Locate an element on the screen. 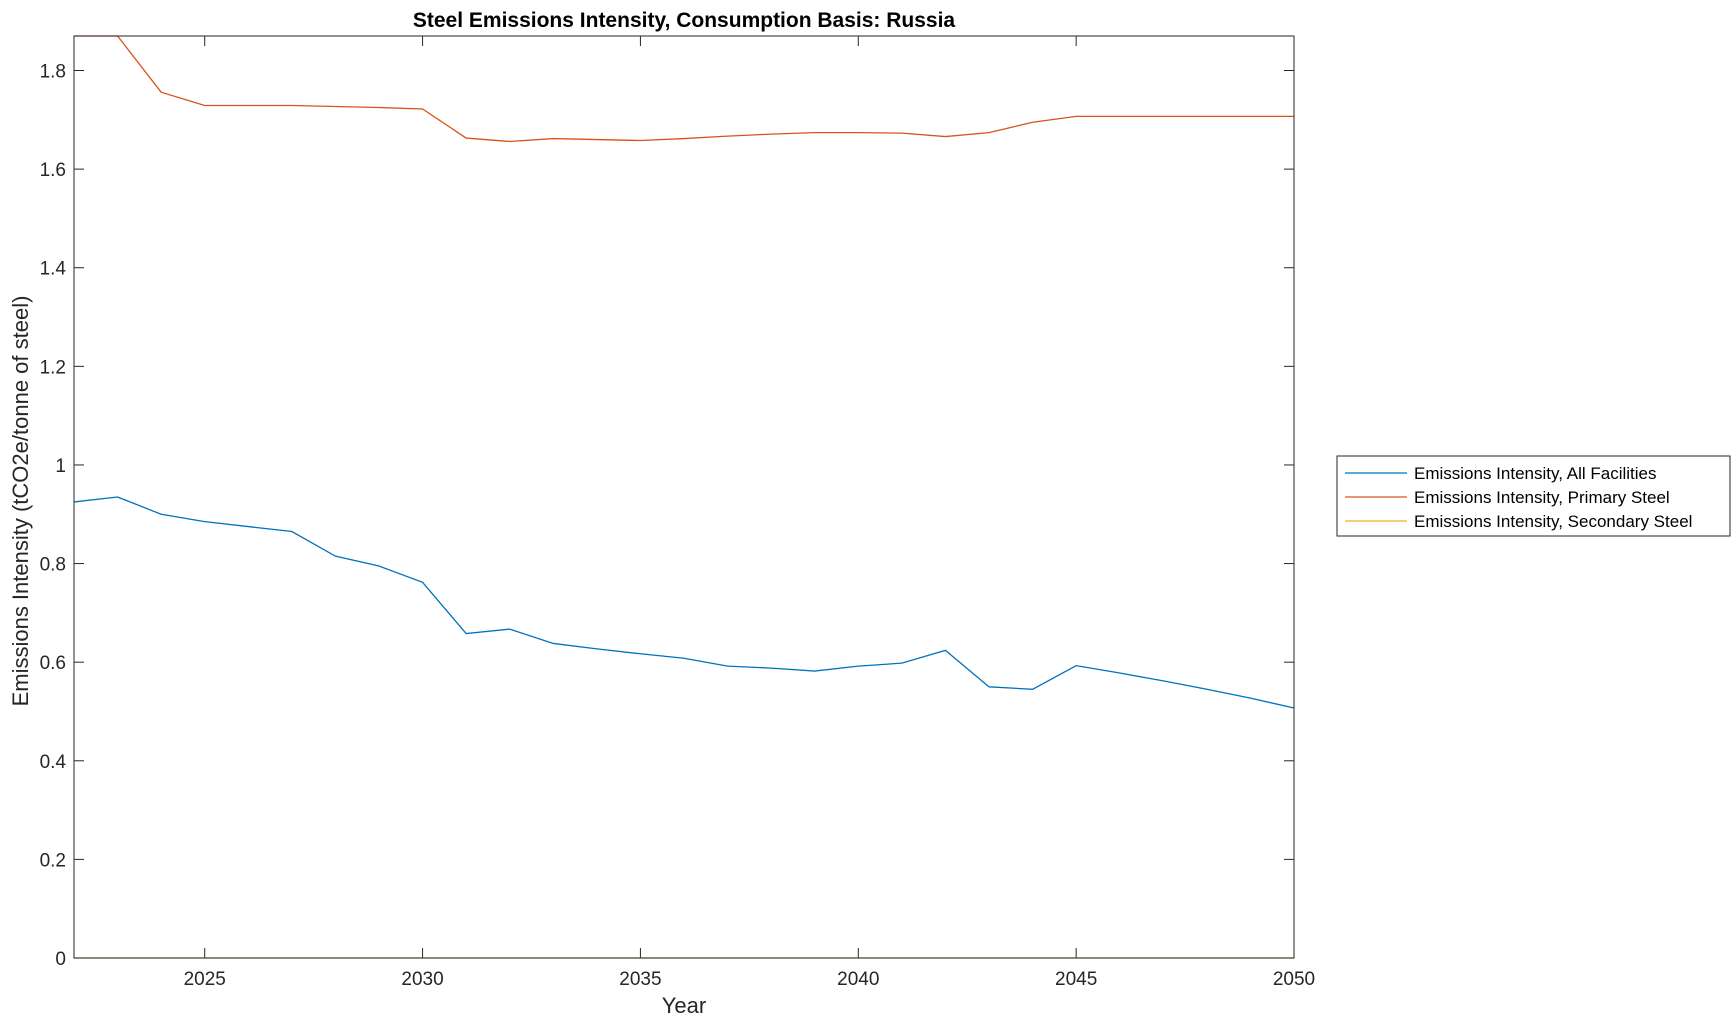 This screenshot has width=1736, height=1021. legend-box is located at coordinates (1533, 496).